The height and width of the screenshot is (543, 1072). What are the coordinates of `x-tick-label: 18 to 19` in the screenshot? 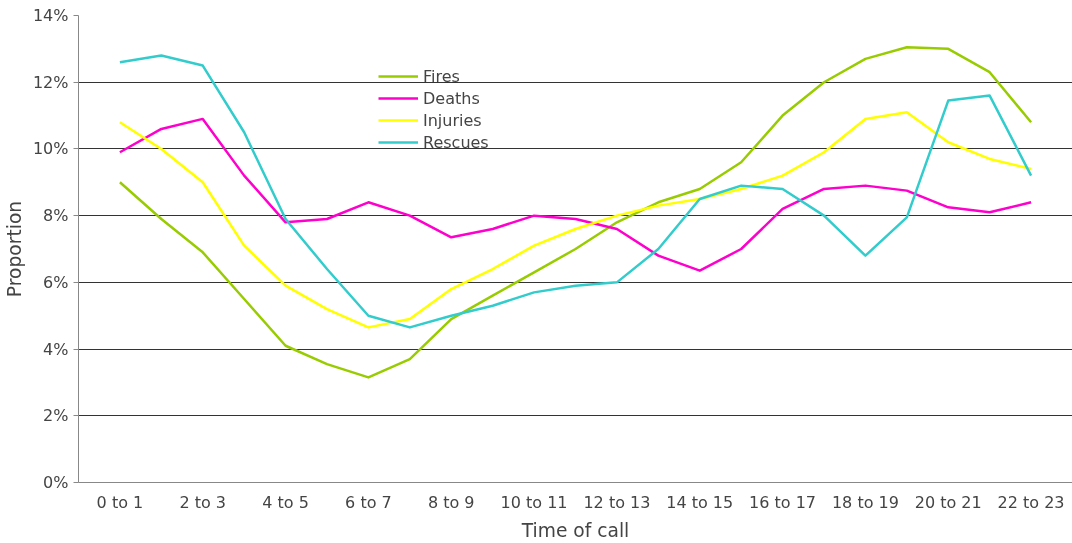 It's located at (865, 502).